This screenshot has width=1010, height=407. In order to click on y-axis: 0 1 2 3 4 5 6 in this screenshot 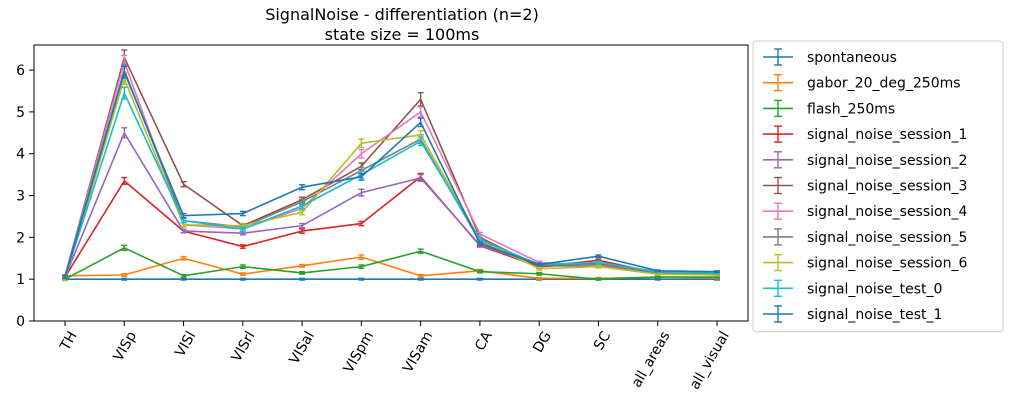, I will do `click(25, 196)`.